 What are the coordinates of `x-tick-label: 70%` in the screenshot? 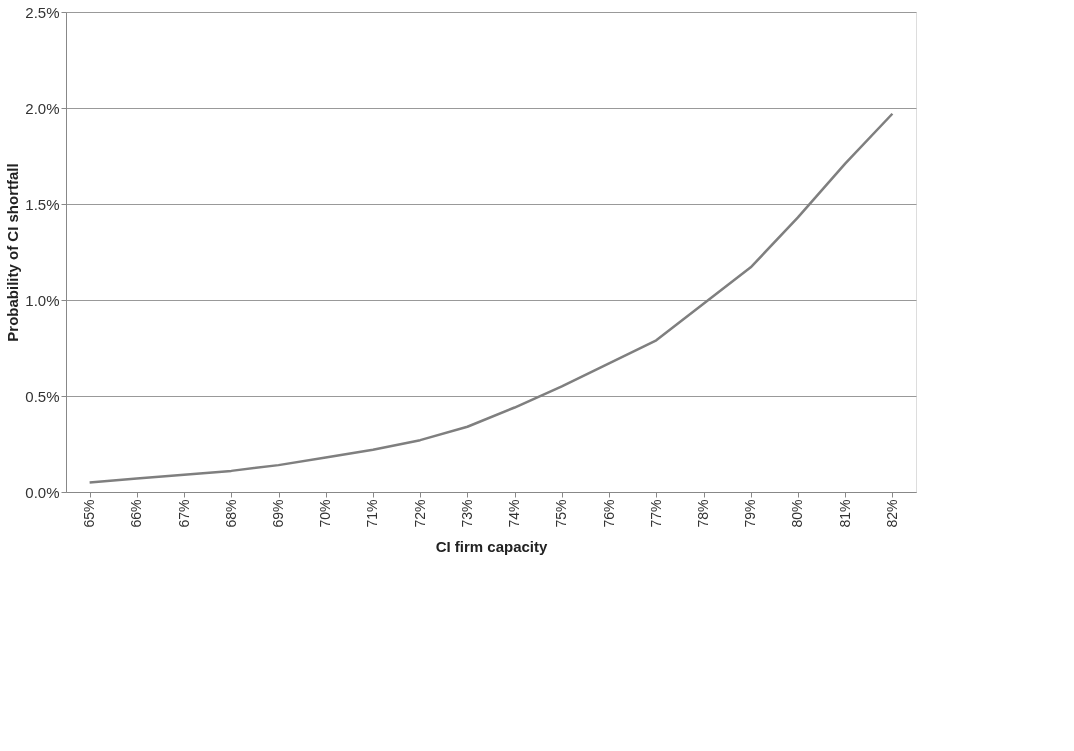 It's located at (325, 513).